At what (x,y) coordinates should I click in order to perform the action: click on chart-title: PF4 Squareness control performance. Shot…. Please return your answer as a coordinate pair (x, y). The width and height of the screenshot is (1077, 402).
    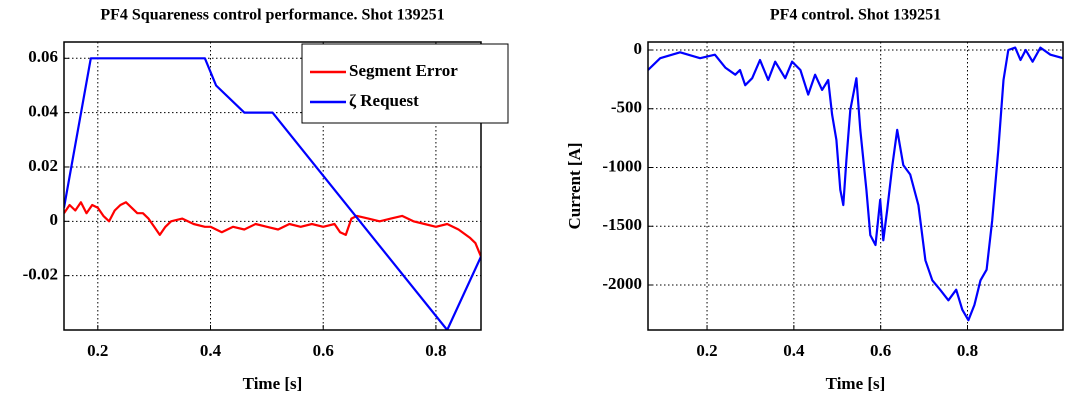
    Looking at the image, I should click on (272, 15).